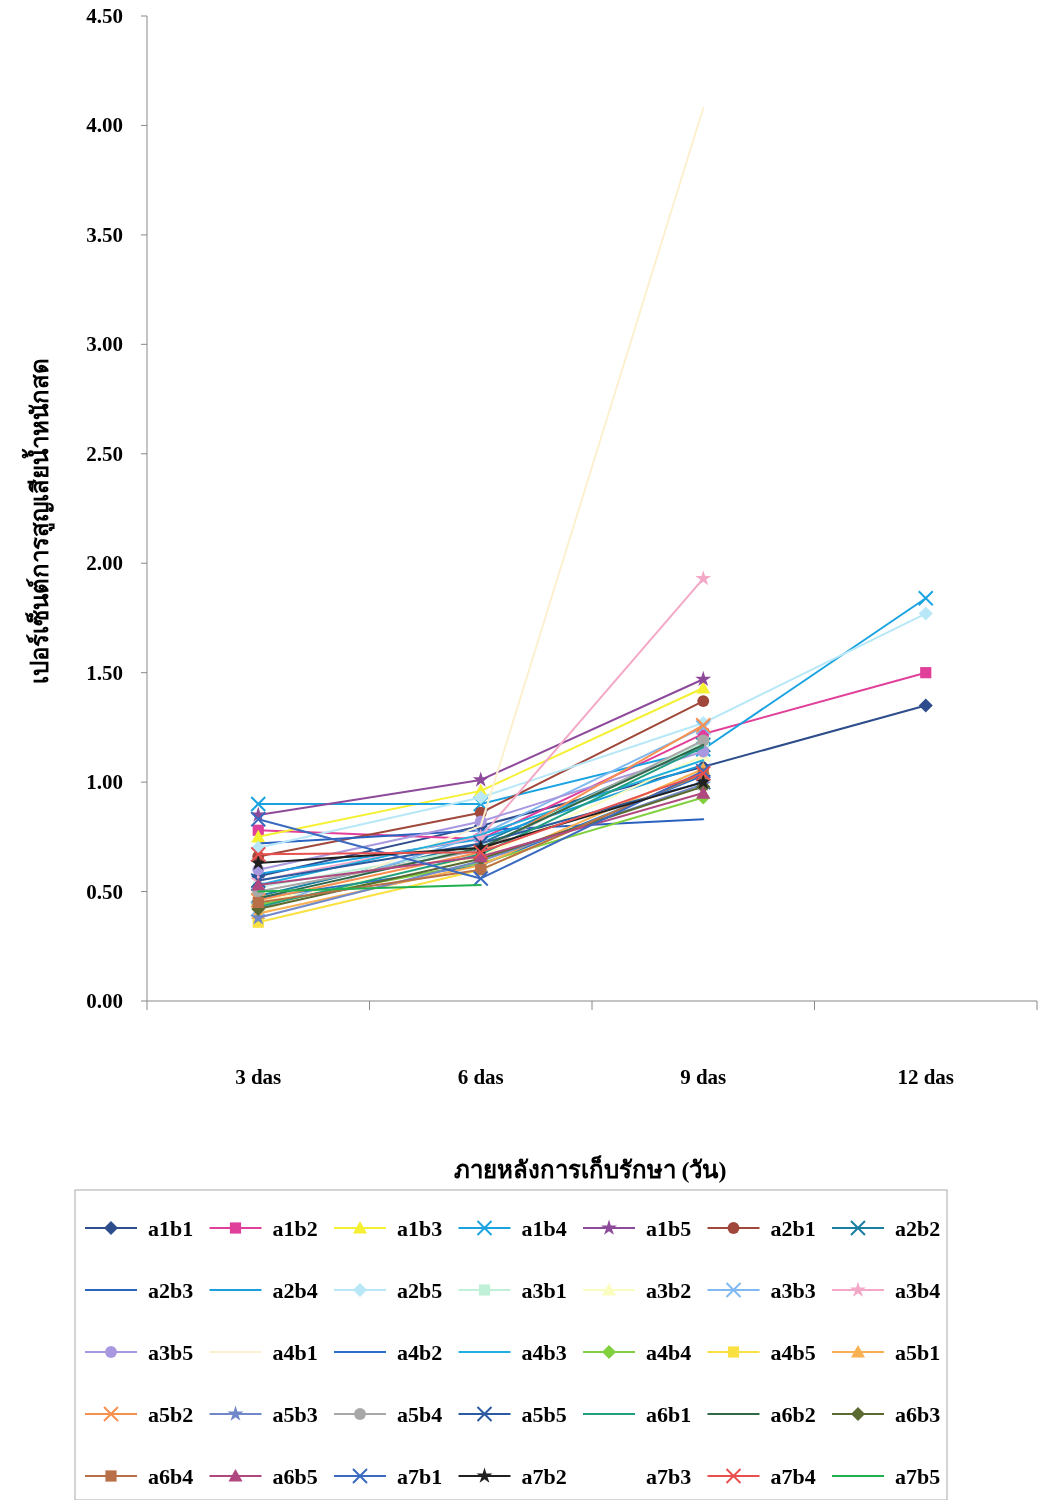 This screenshot has height=1500, width=1039. I want to click on legend-label: a1b2, so click(295, 1228).